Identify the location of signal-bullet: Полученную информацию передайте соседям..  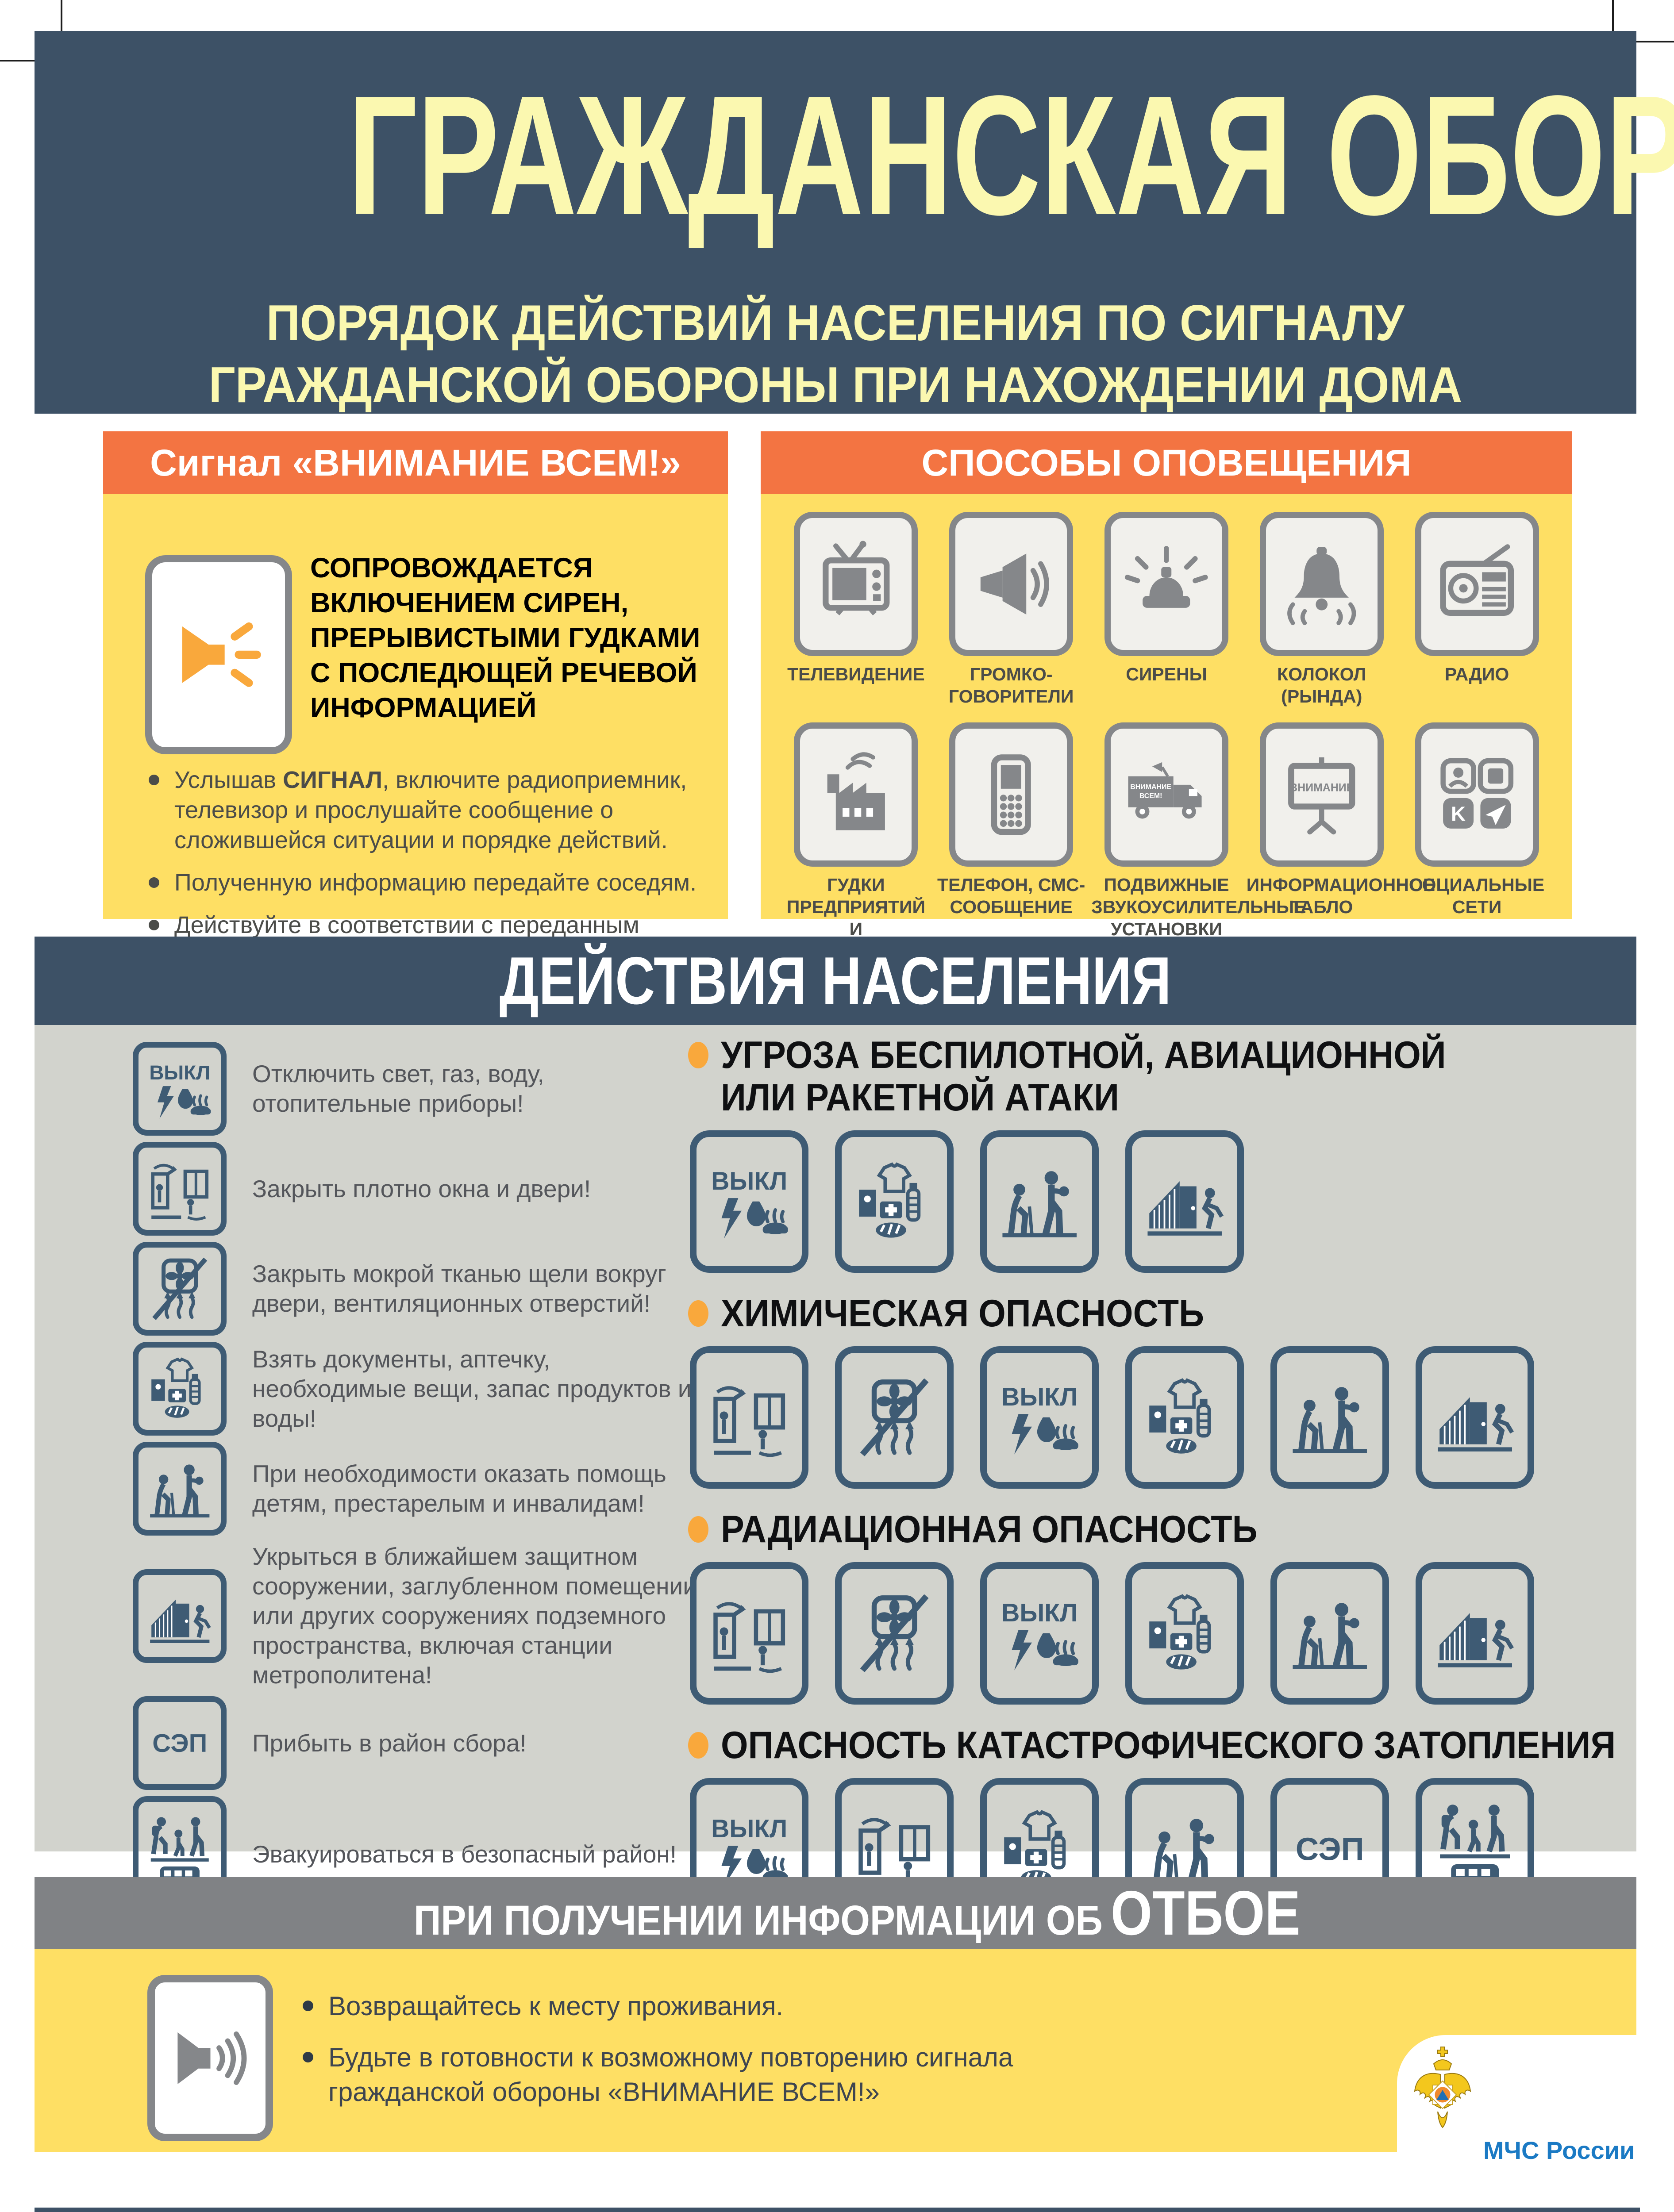
(426, 883).